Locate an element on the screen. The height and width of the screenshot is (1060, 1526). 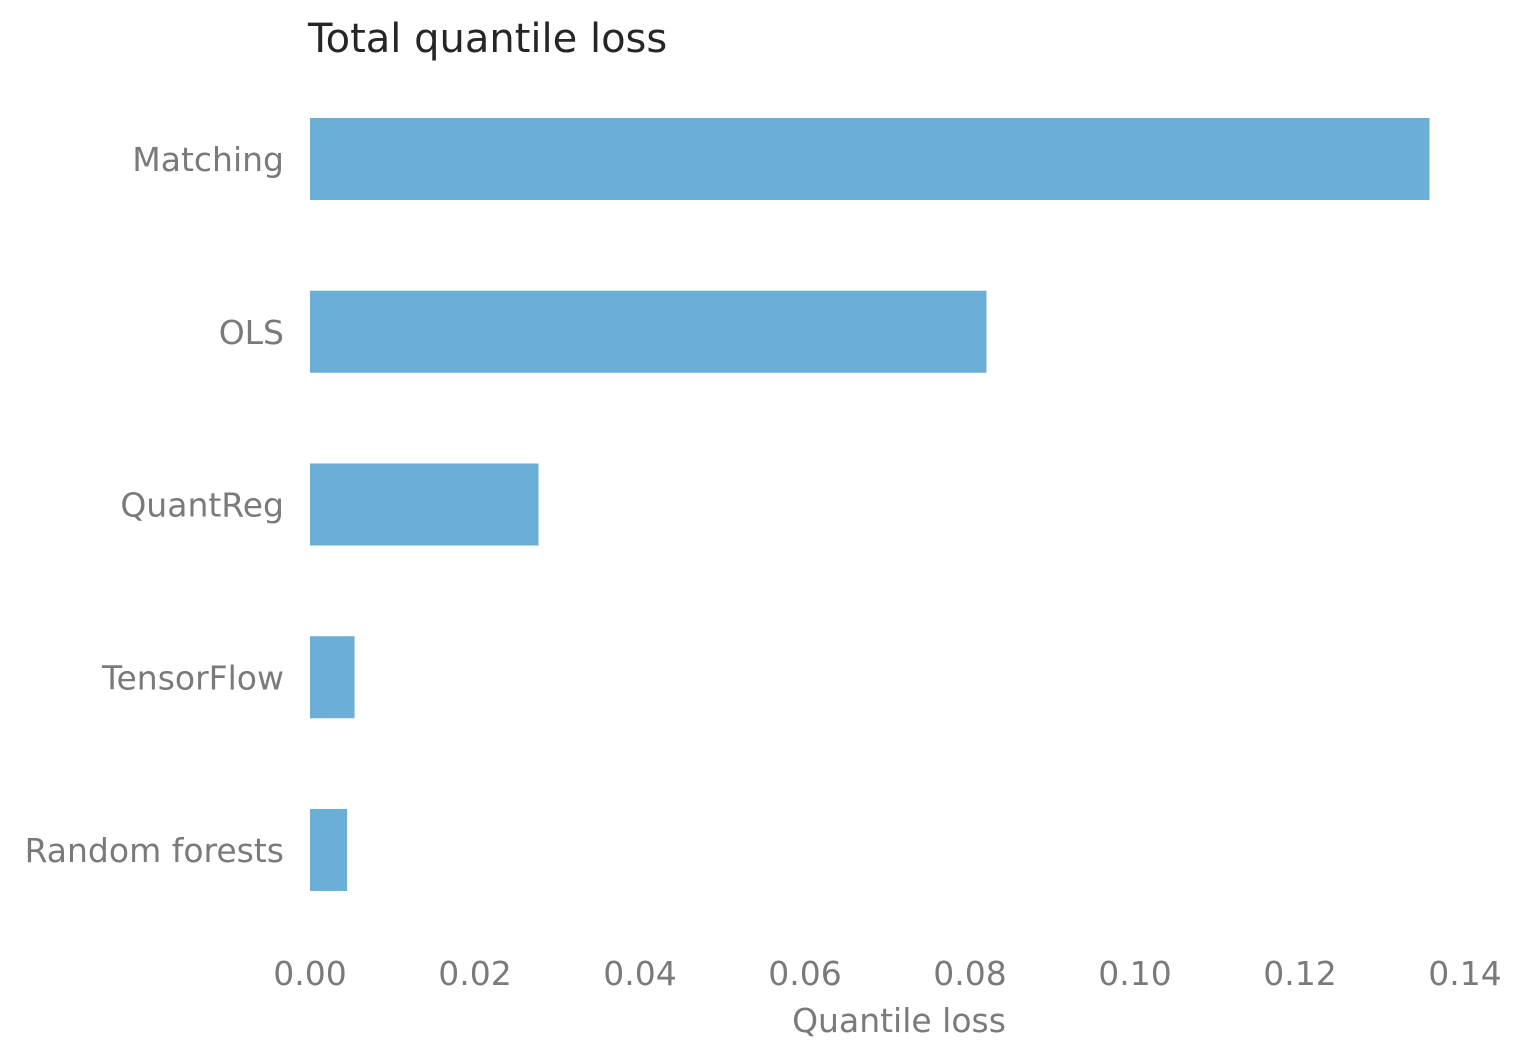
bar-ols is located at coordinates (648, 331).